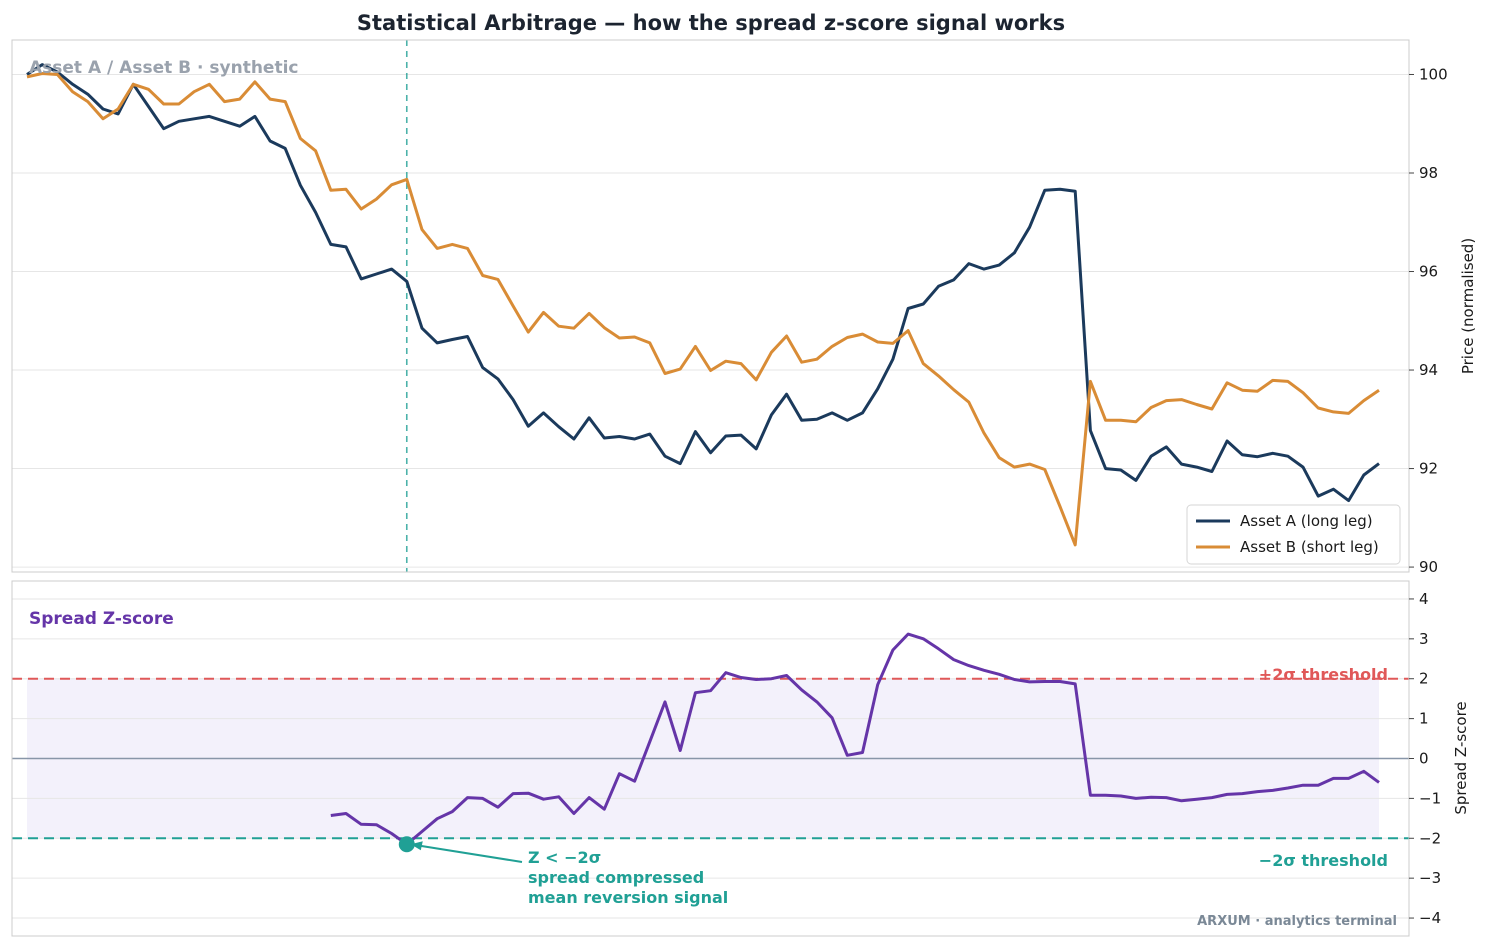  Describe the element at coordinates (1430, 918) in the screenshot. I see `zscore-tick-label: −4` at that location.